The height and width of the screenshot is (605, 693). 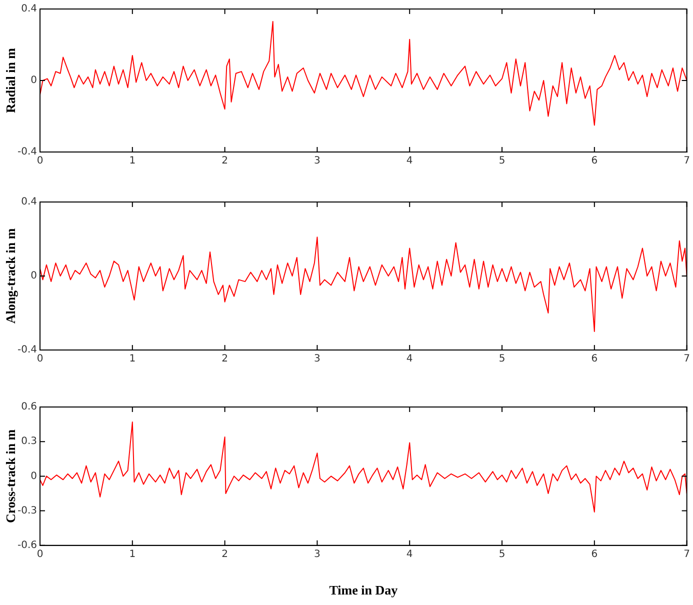 I want to click on y-axis-title: Cross-track in m, so click(x=10, y=476).